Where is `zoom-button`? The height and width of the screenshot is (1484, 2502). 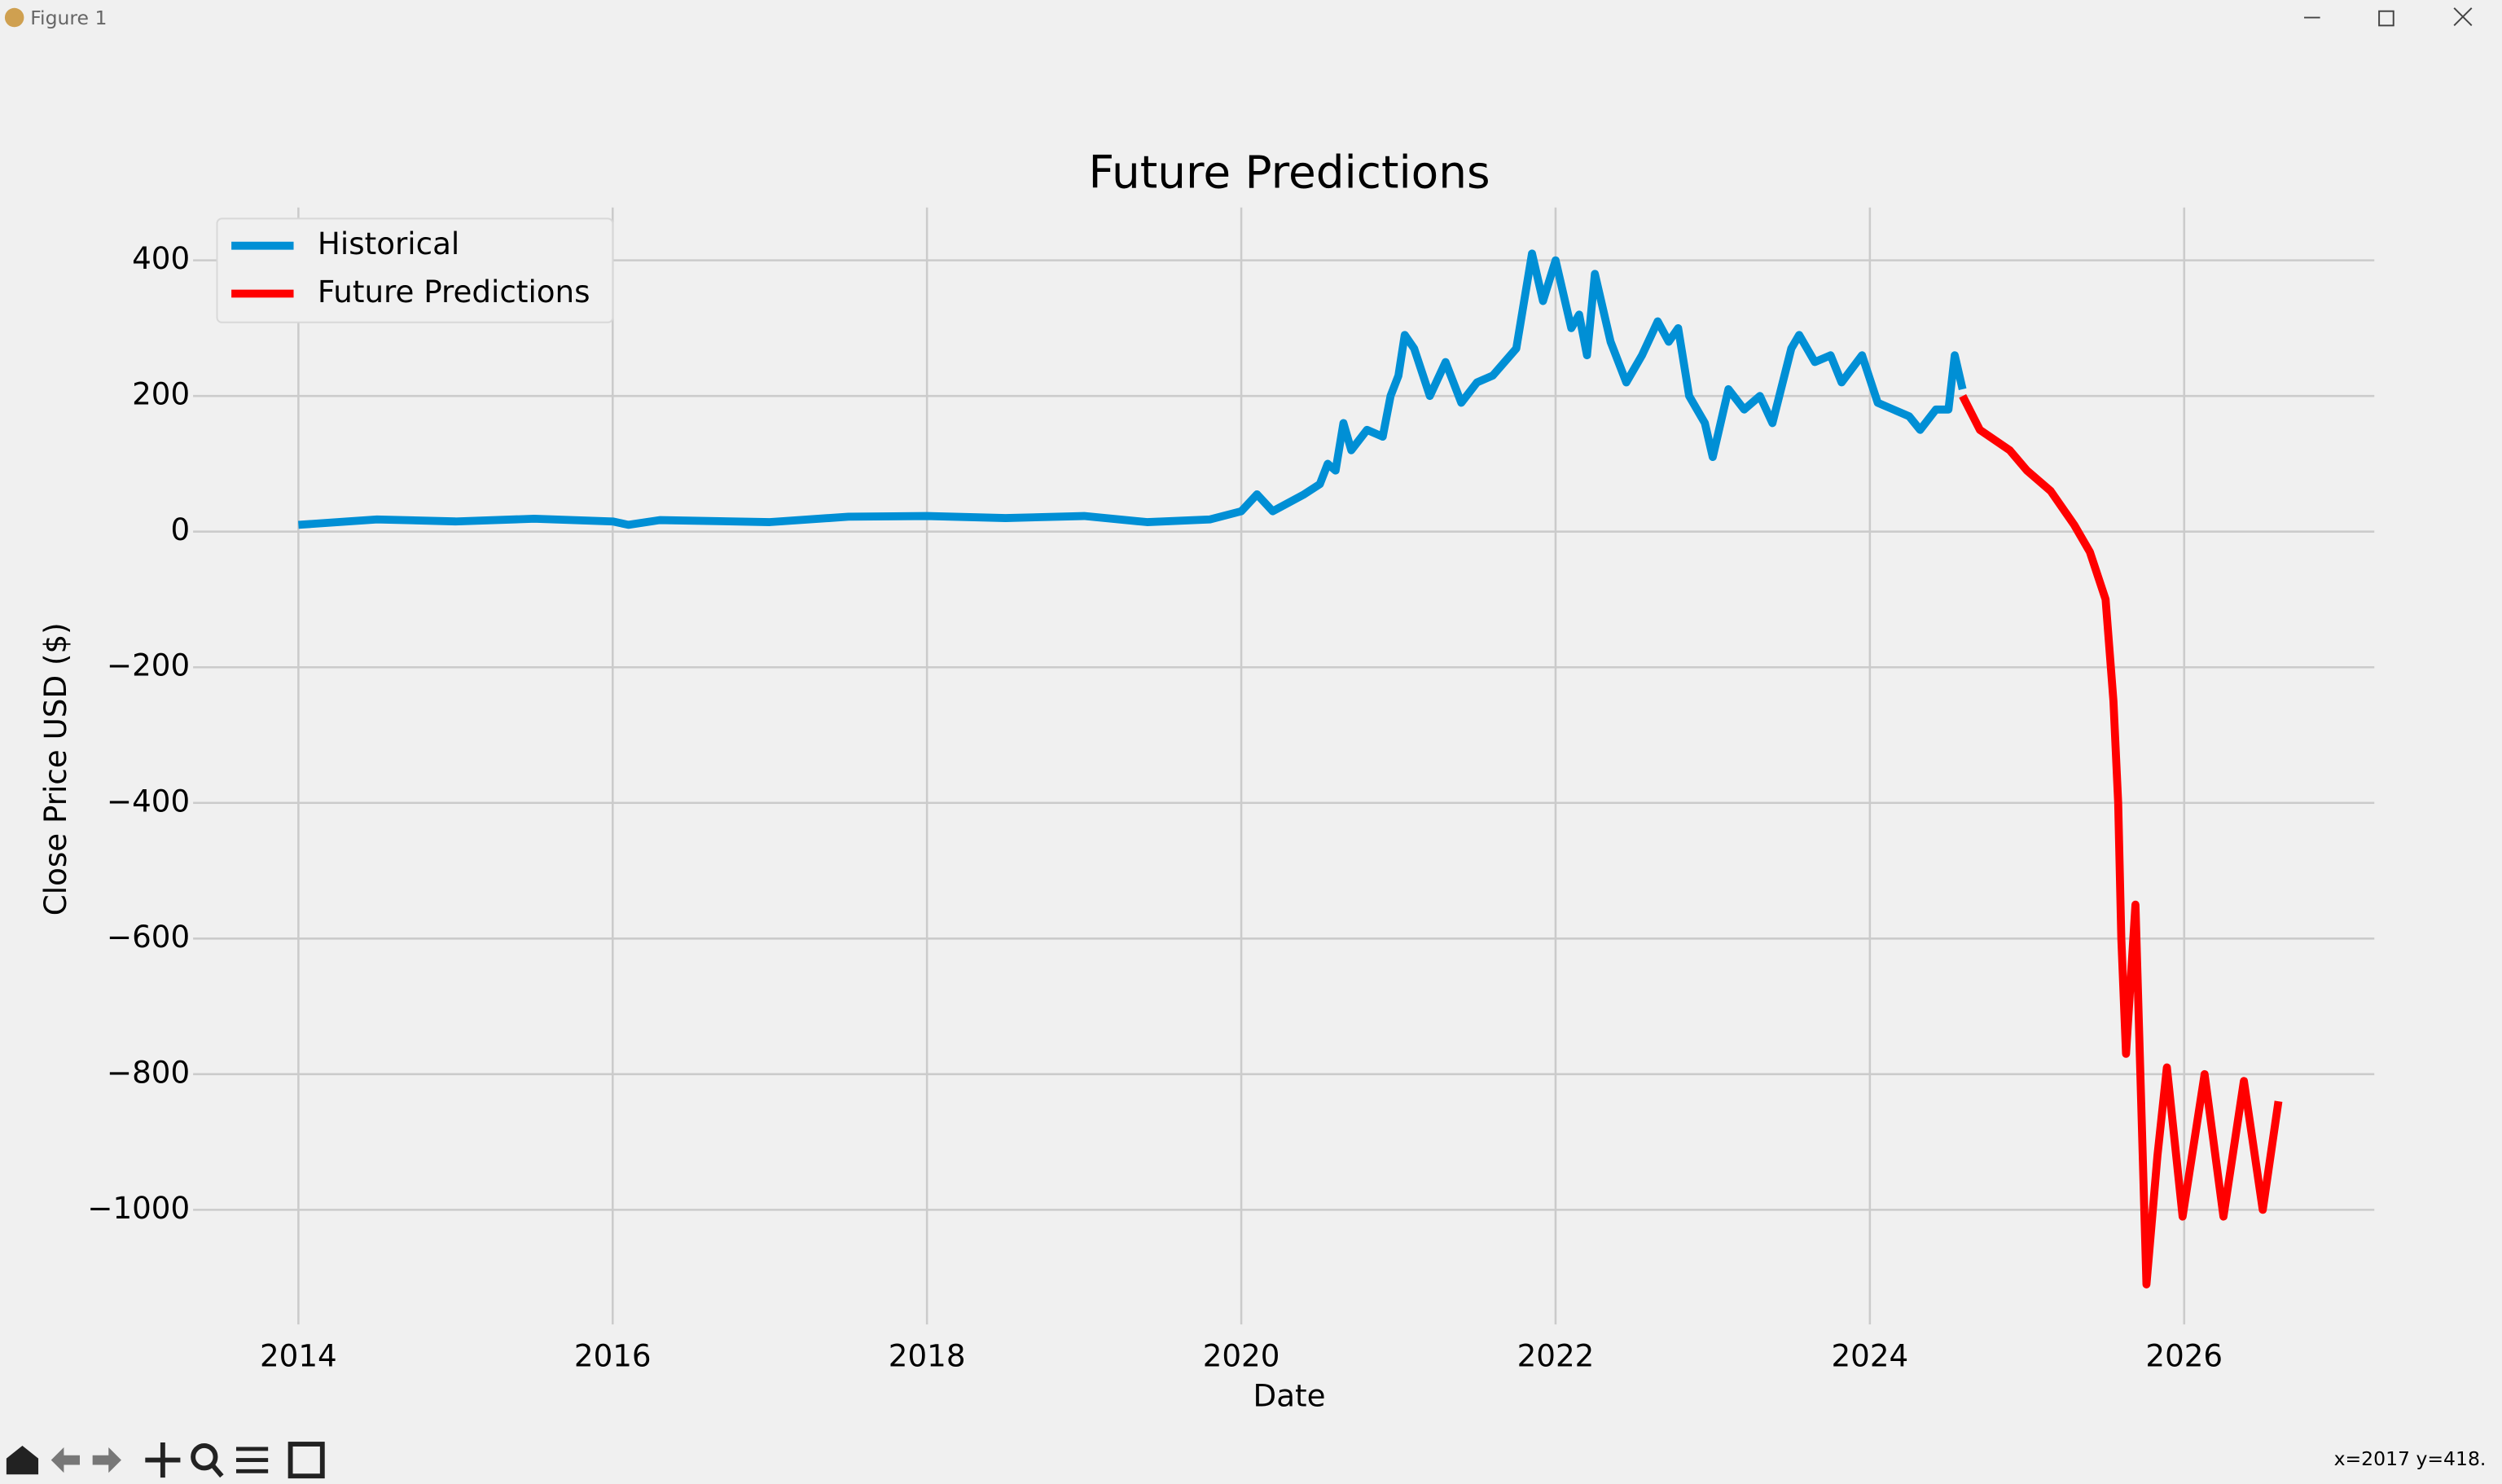 zoom-button is located at coordinates (207, 1460).